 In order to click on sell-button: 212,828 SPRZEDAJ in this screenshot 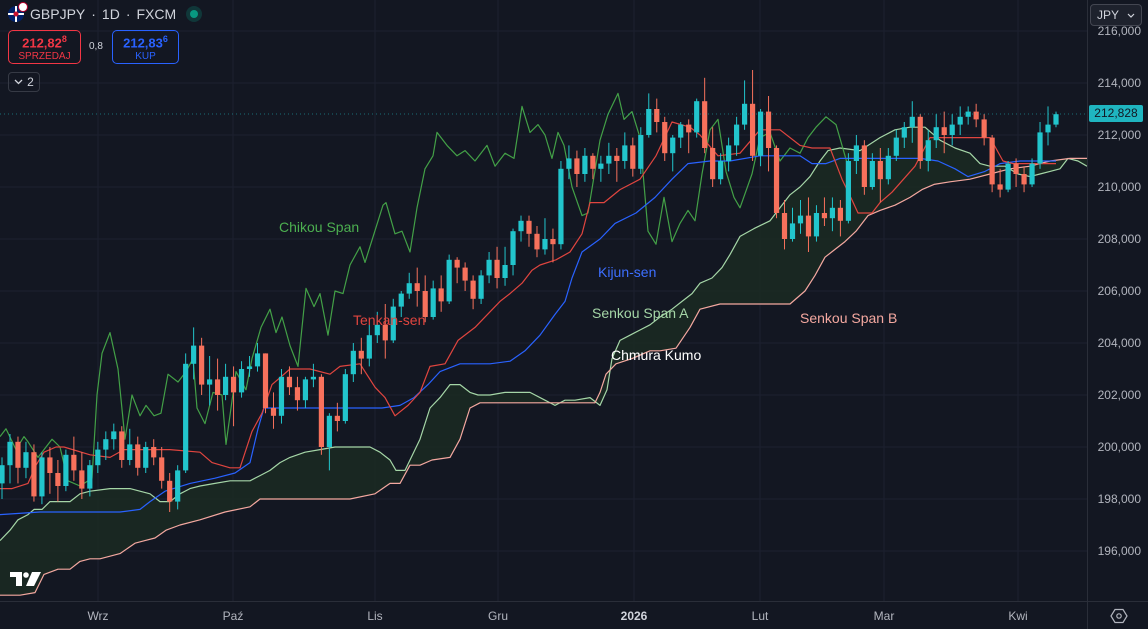, I will do `click(44, 47)`.